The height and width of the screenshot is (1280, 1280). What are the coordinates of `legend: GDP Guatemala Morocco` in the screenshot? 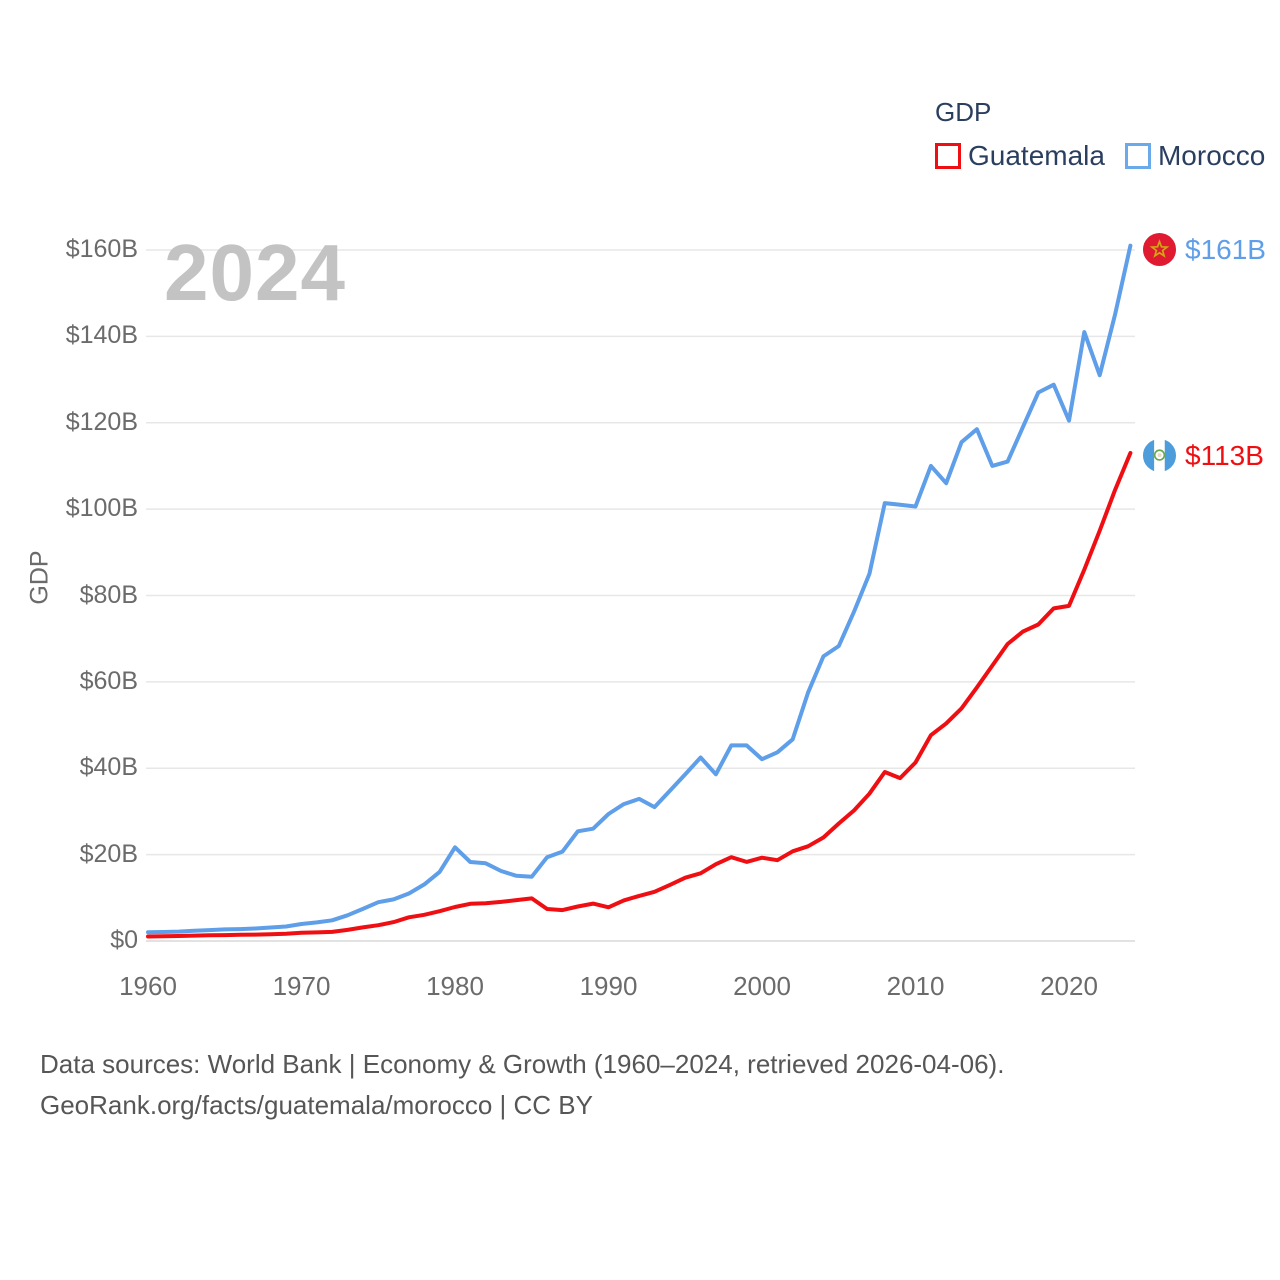 It's located at (1100, 134).